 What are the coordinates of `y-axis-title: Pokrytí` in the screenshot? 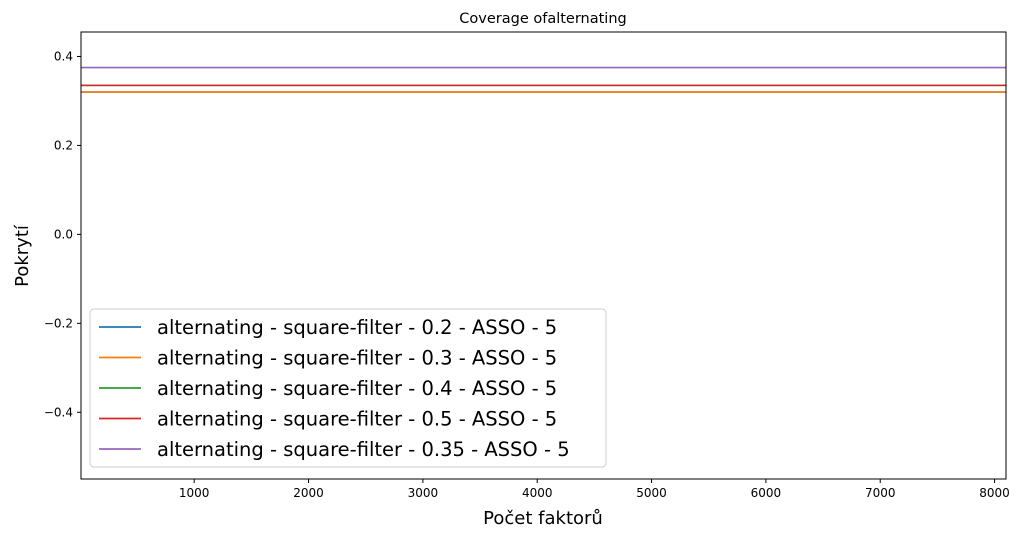 It's located at (22, 255).